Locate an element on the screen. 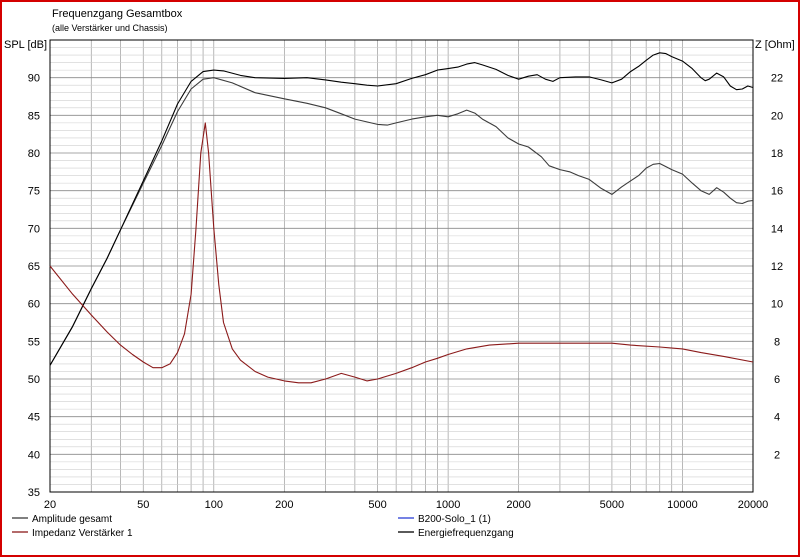  y-axis-right-label: Z [Ohm] is located at coordinates (775, 45).